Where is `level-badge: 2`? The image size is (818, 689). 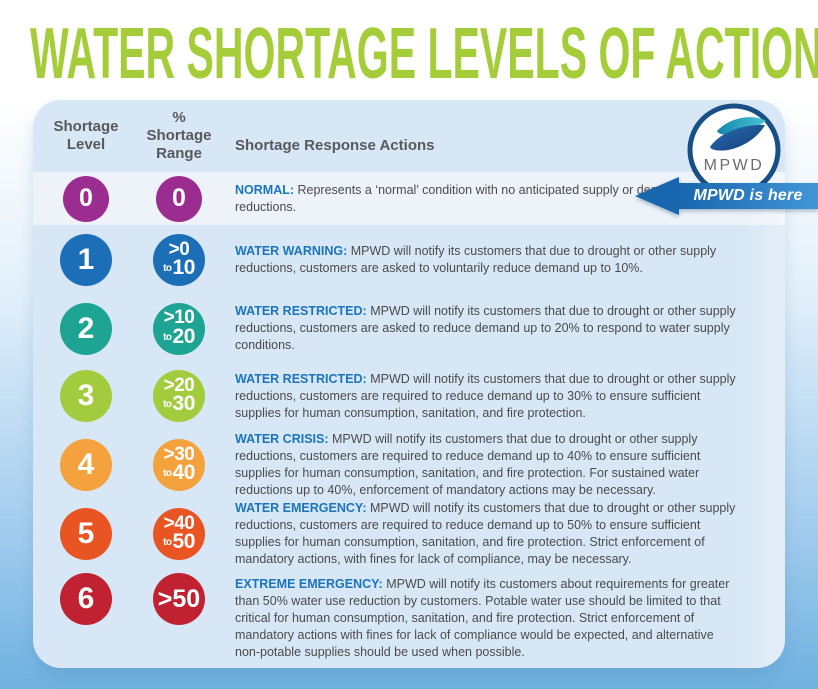
level-badge: 2 is located at coordinates (86, 328).